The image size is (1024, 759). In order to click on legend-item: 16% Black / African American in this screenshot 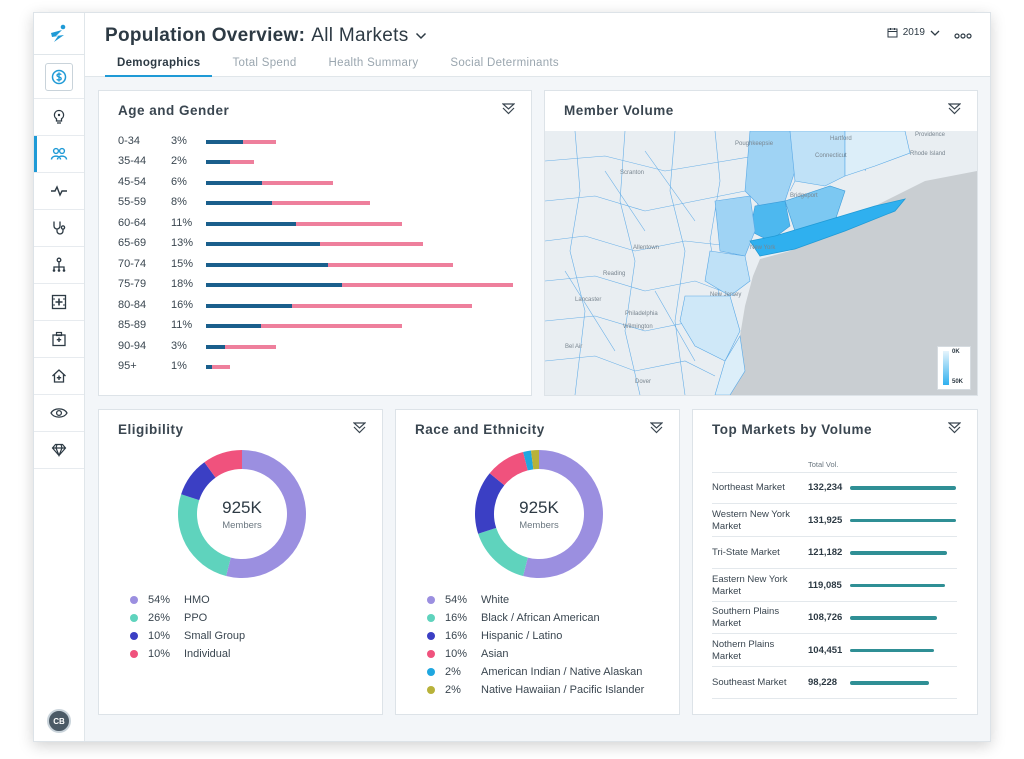, I will do `click(513, 618)`.